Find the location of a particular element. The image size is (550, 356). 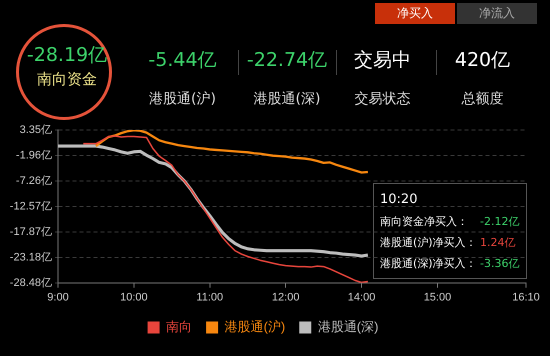

x-tick-label: 10:00 is located at coordinates (134, 297).